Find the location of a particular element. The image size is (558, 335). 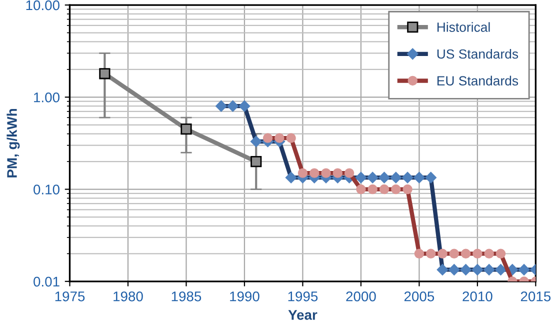

legend-label: EU Standards is located at coordinates (477, 81).